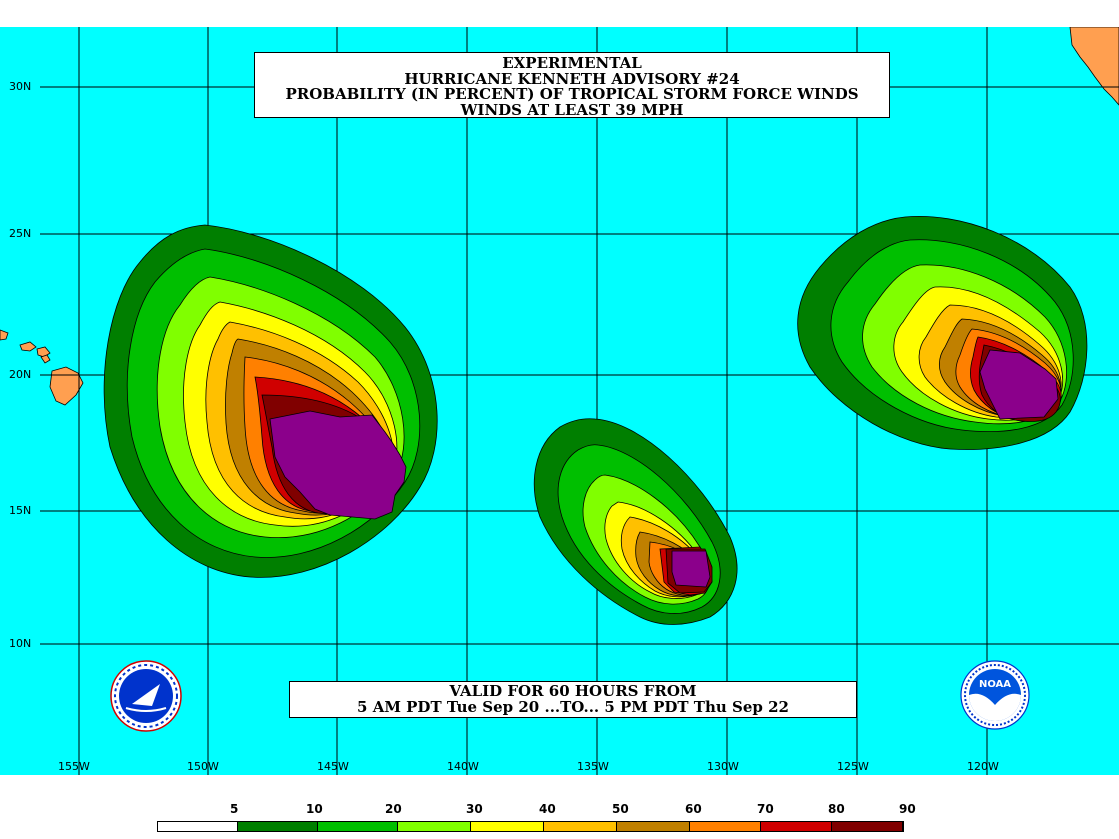 This screenshot has height=839, width=1119. I want to click on lat-label-10n: 10N, so click(20, 643).